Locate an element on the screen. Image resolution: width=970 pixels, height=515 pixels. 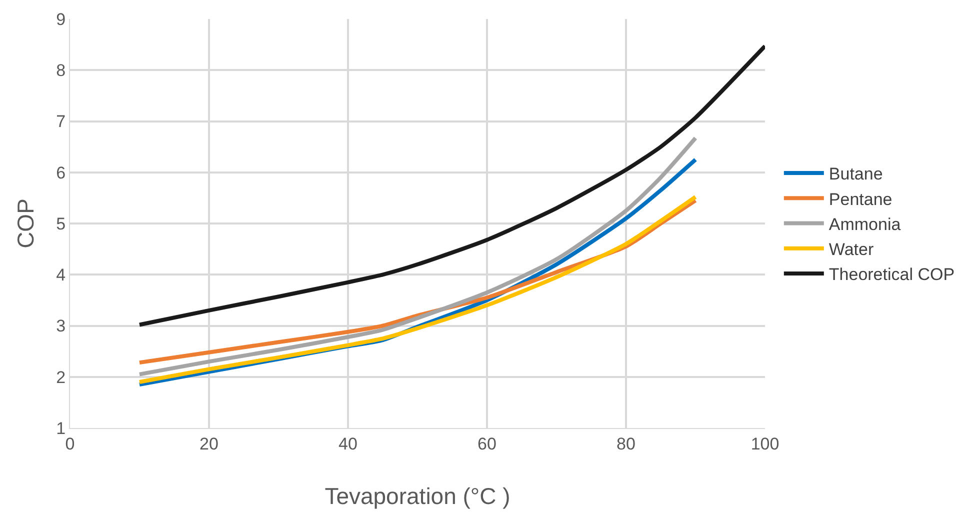
x-tick-label: 20 is located at coordinates (209, 444).